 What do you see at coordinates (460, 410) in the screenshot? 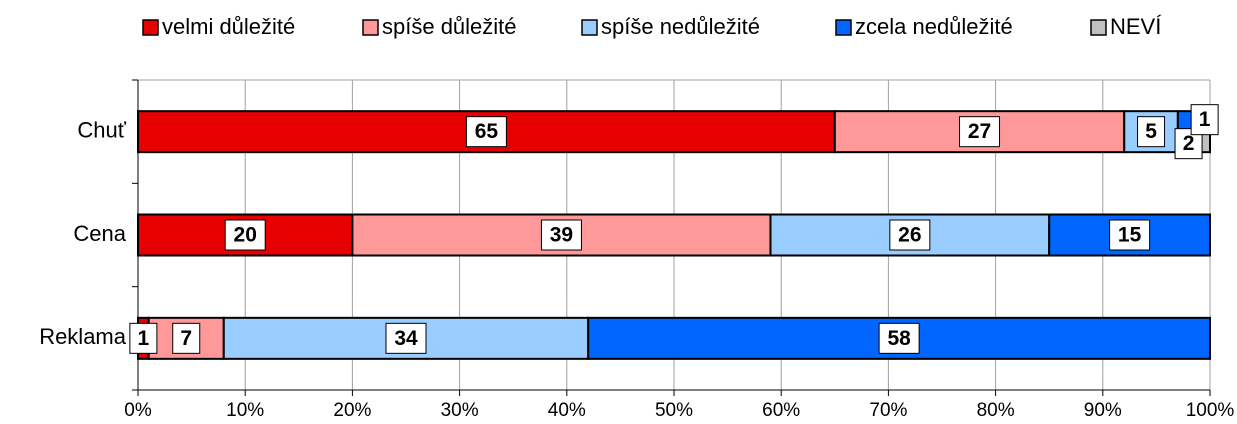
I see `x-tick-label: 30%` at bounding box center [460, 410].